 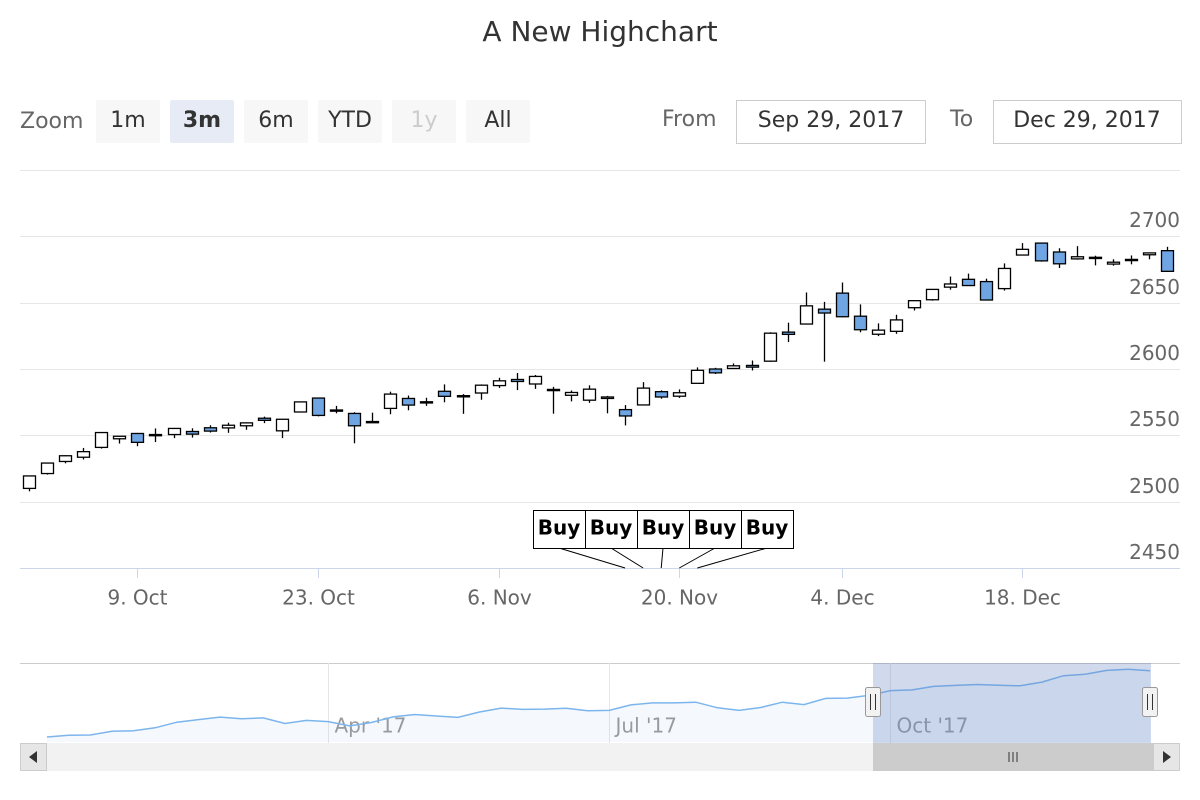 What do you see at coordinates (1154, 287) in the screenshot?
I see `y-tick-label: 2650` at bounding box center [1154, 287].